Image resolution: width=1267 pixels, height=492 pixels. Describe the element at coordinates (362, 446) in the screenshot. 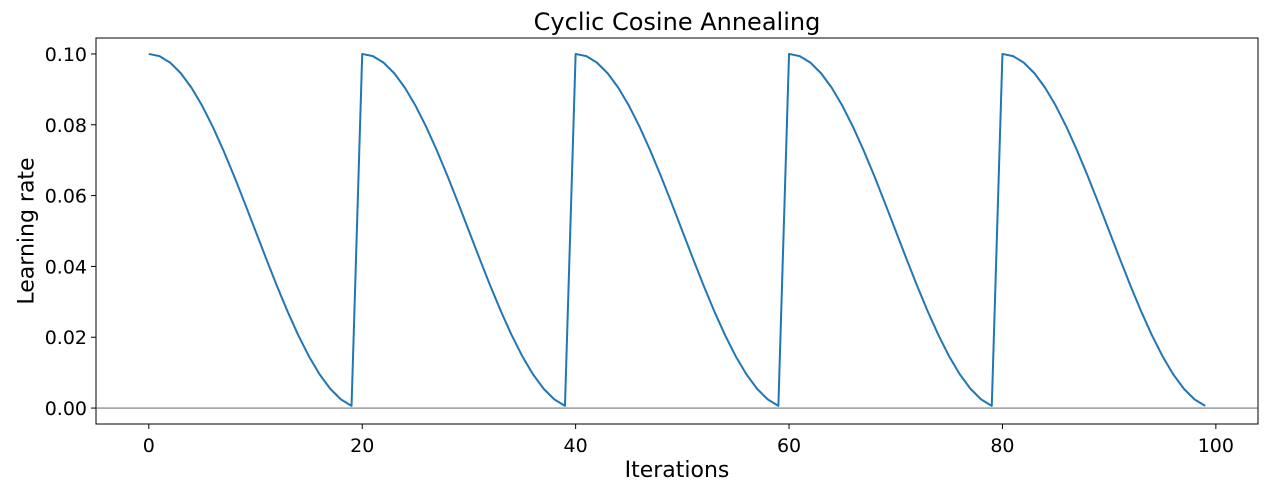

I see `x-tick-label: 20` at that location.